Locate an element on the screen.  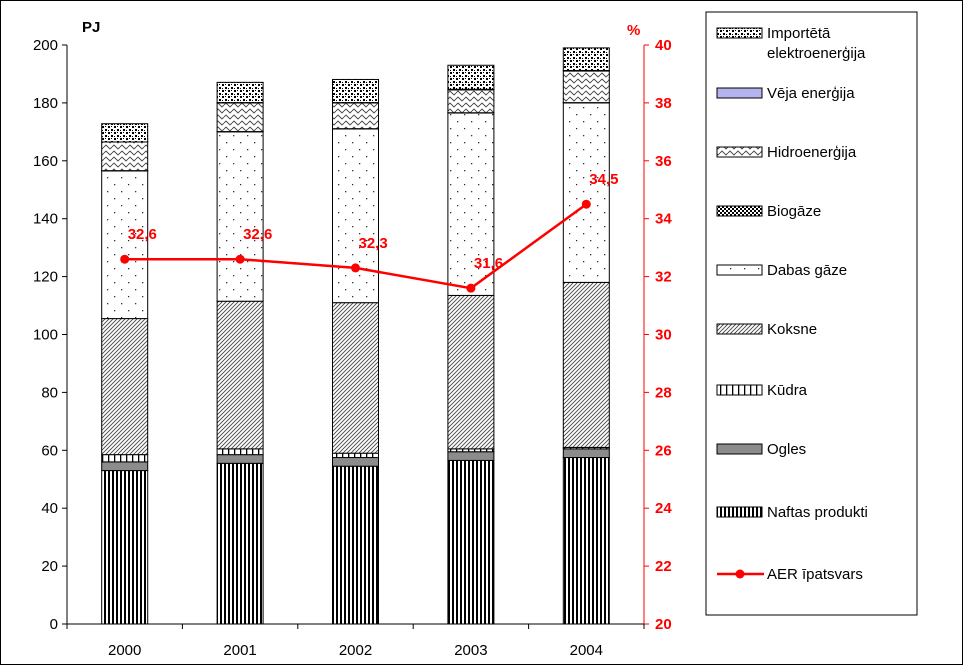
y-tick-label-right: 26 is located at coordinates (663, 450).